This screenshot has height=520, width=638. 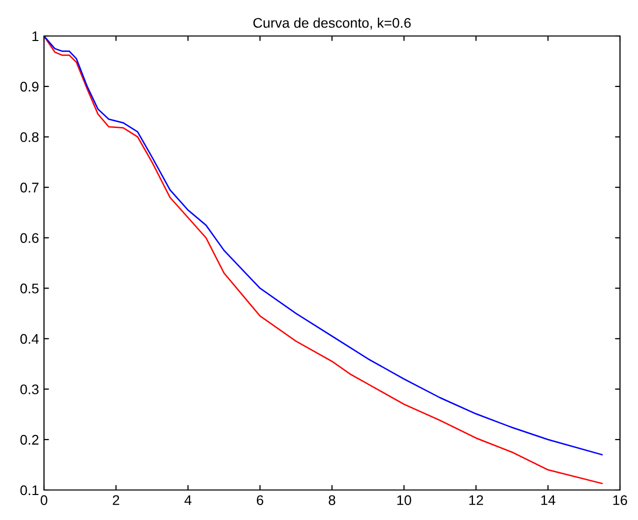 What do you see at coordinates (29, 339) in the screenshot?
I see `y-tick-label: 0.4` at bounding box center [29, 339].